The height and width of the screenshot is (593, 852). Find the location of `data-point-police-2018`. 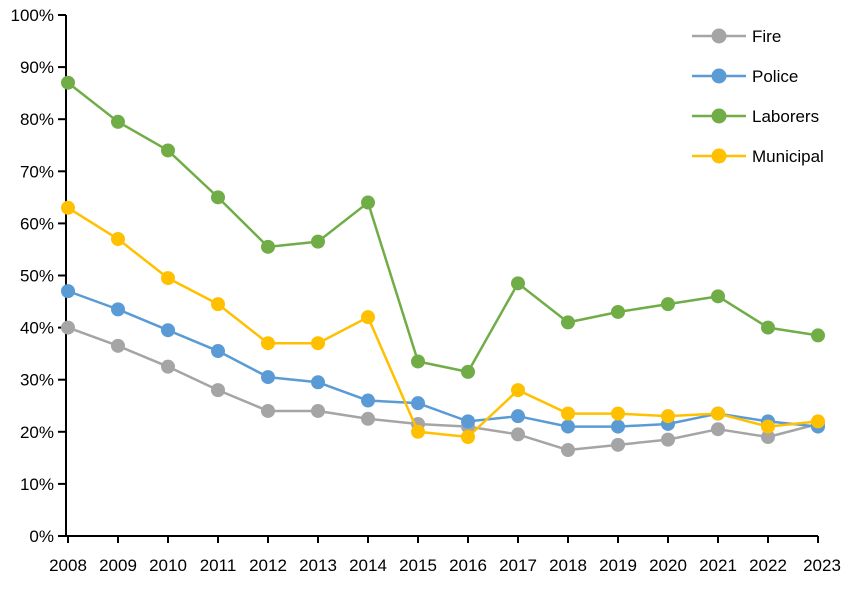

data-point-police-2018 is located at coordinates (568, 426).